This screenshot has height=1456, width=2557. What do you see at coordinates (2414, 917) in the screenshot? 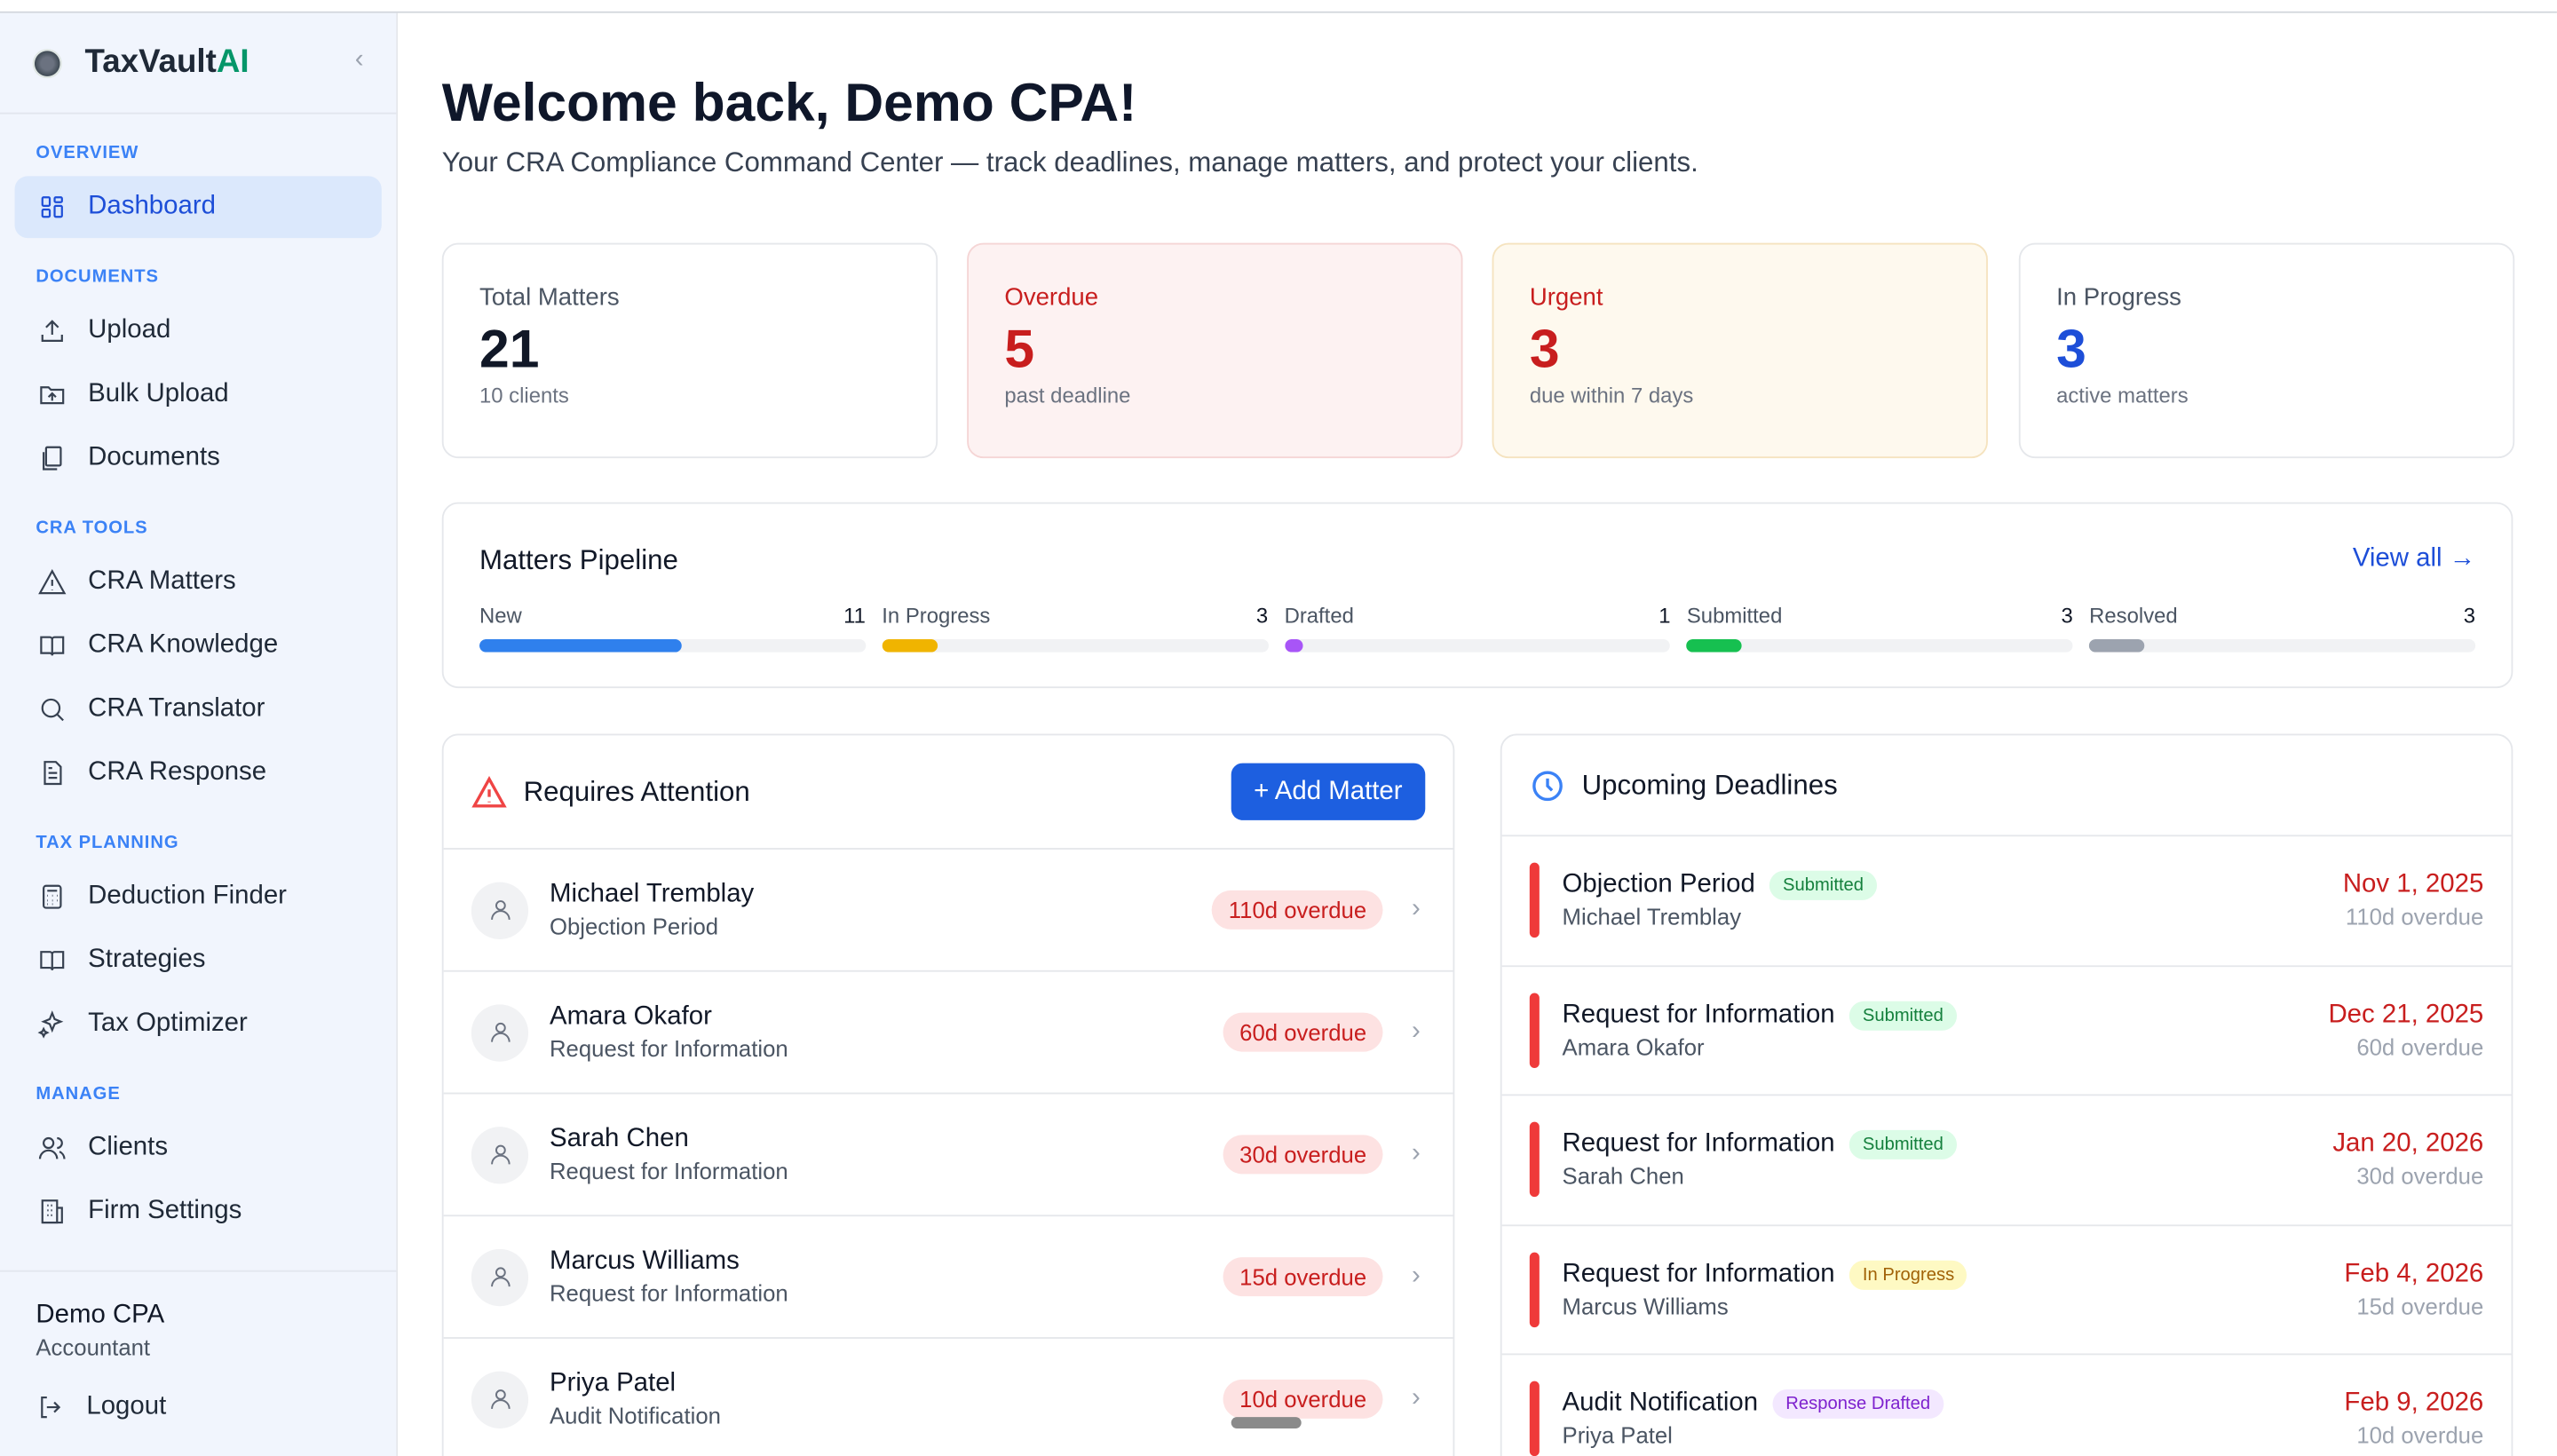
I see `overdue-text: 110d overdue` at bounding box center [2414, 917].